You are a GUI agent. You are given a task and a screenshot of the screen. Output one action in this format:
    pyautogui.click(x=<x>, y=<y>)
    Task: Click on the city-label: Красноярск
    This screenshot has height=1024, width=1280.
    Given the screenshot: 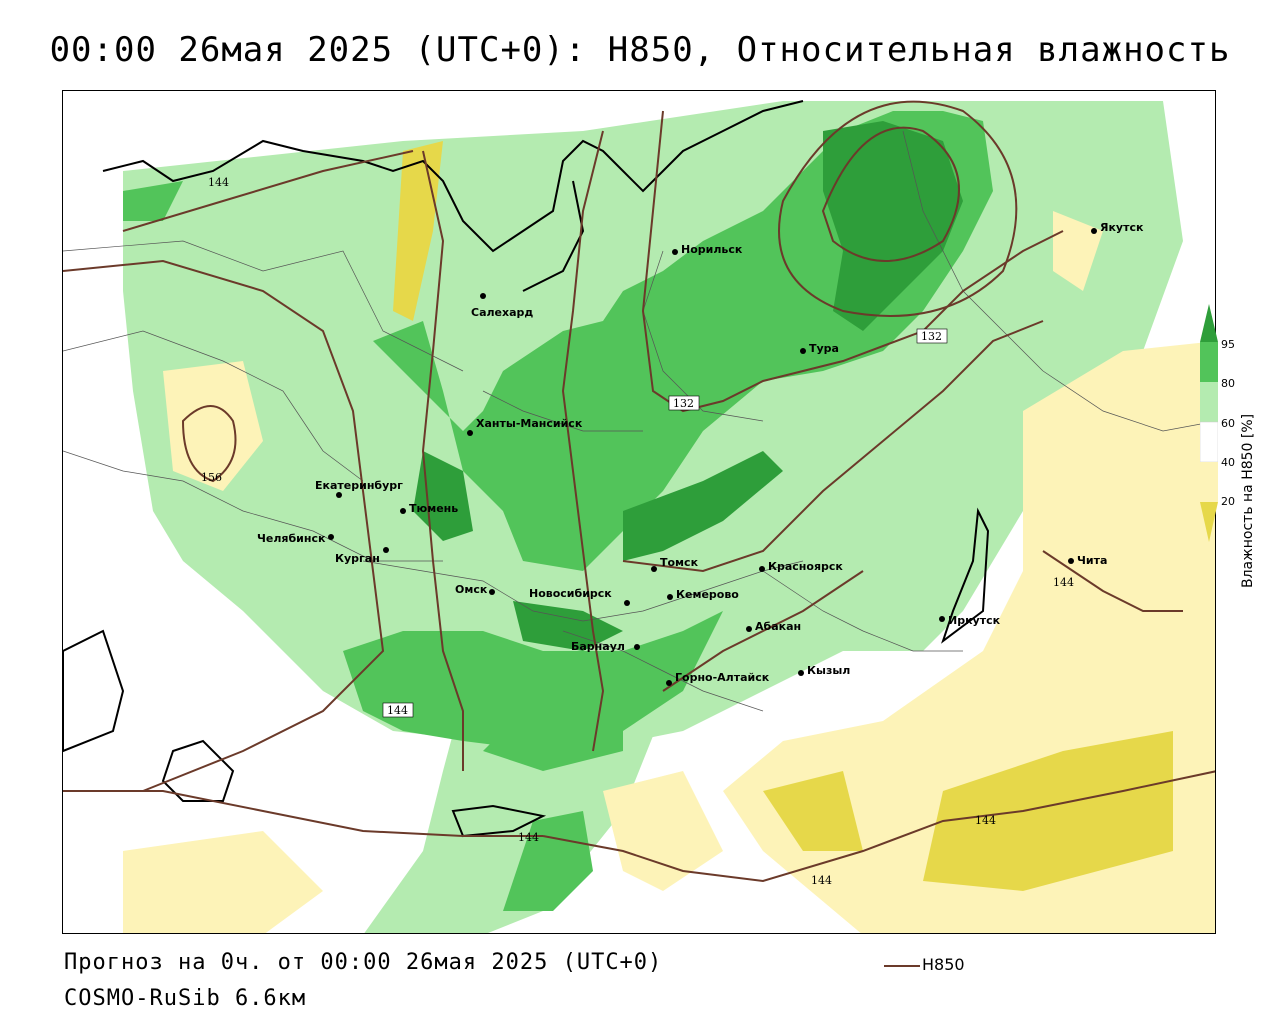 What is the action you would take?
    pyautogui.click(x=805, y=566)
    